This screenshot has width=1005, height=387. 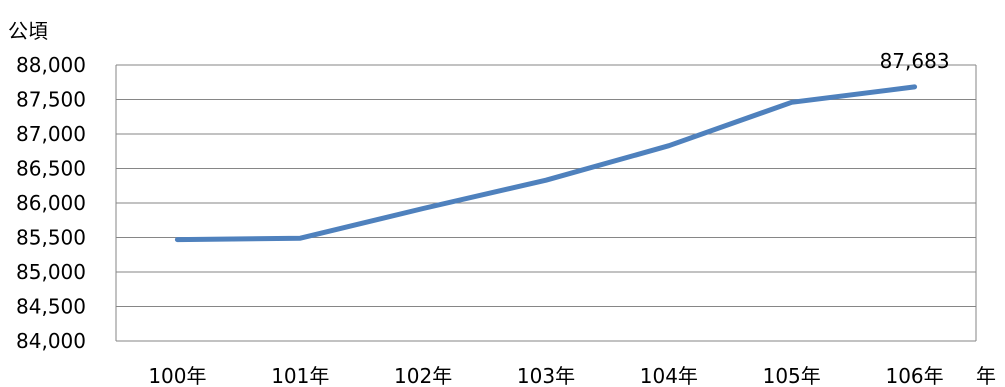 What do you see at coordinates (986, 375) in the screenshot?
I see `x-axis-label: 年` at bounding box center [986, 375].